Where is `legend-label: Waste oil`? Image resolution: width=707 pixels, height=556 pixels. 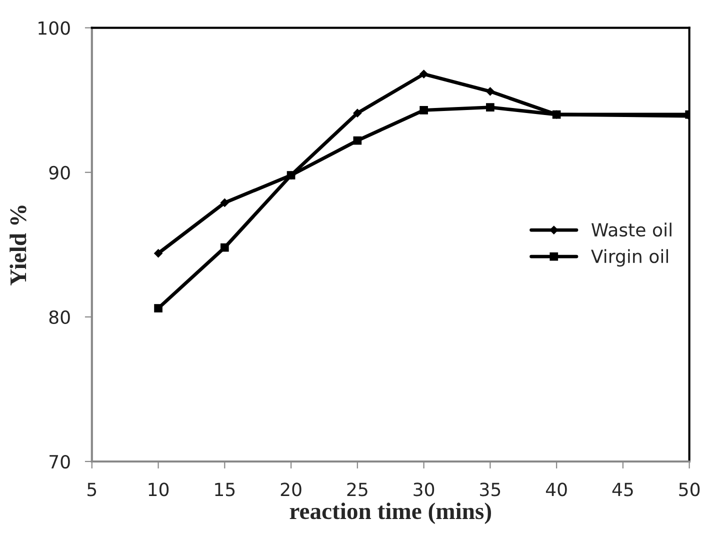
legend-label: Waste oil is located at coordinates (632, 229).